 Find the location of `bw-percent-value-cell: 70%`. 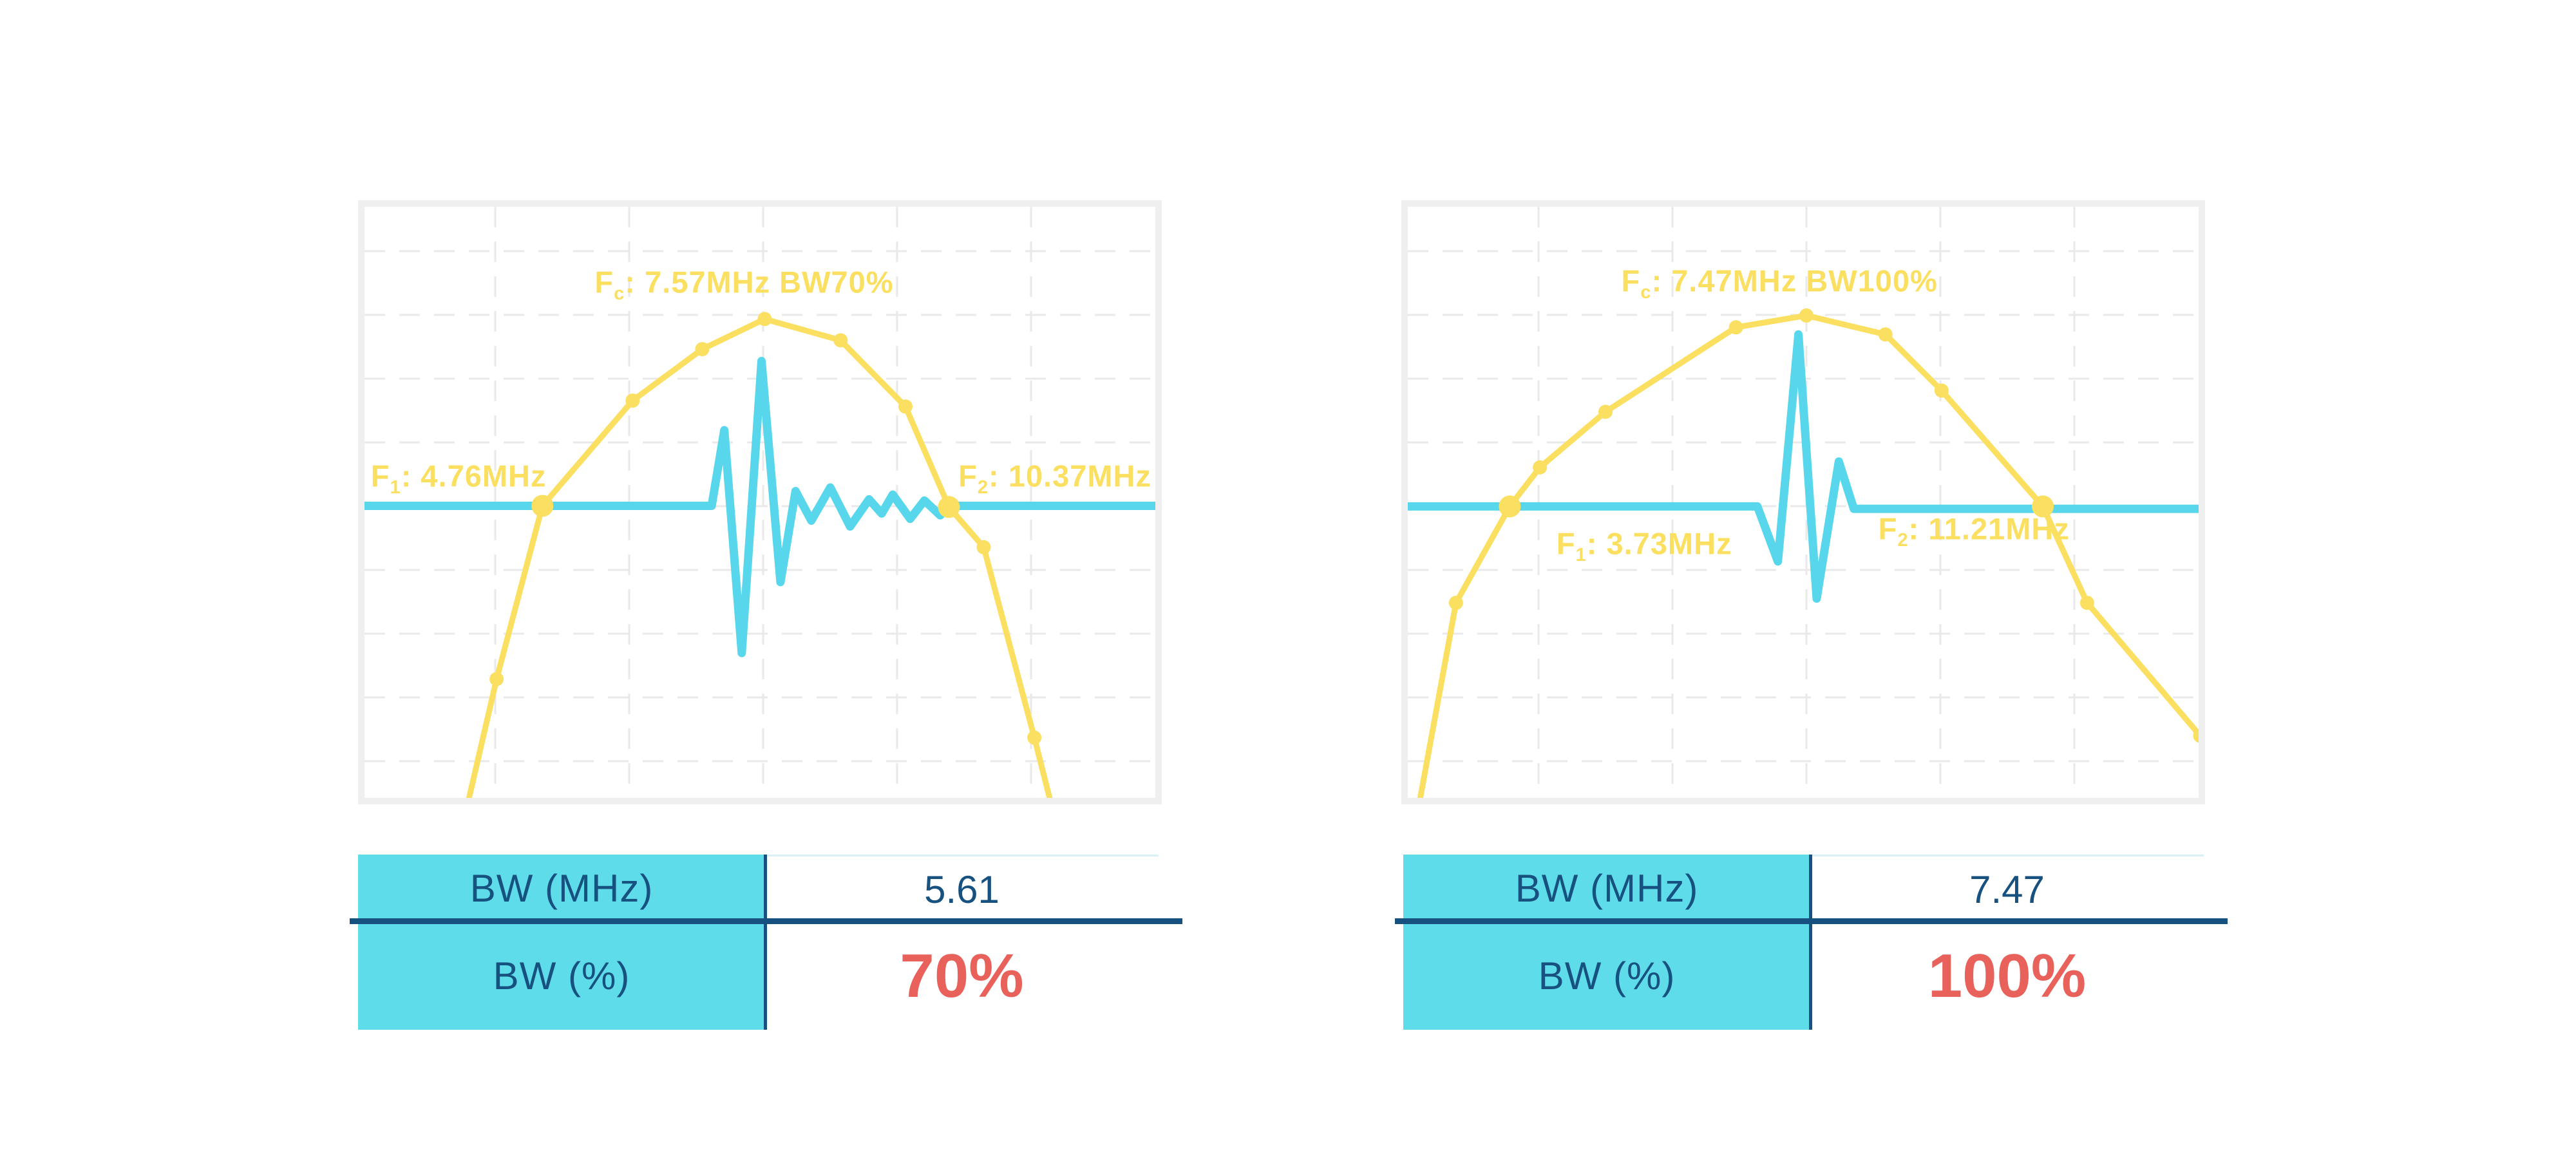

bw-percent-value-cell: 70% is located at coordinates (962, 976).